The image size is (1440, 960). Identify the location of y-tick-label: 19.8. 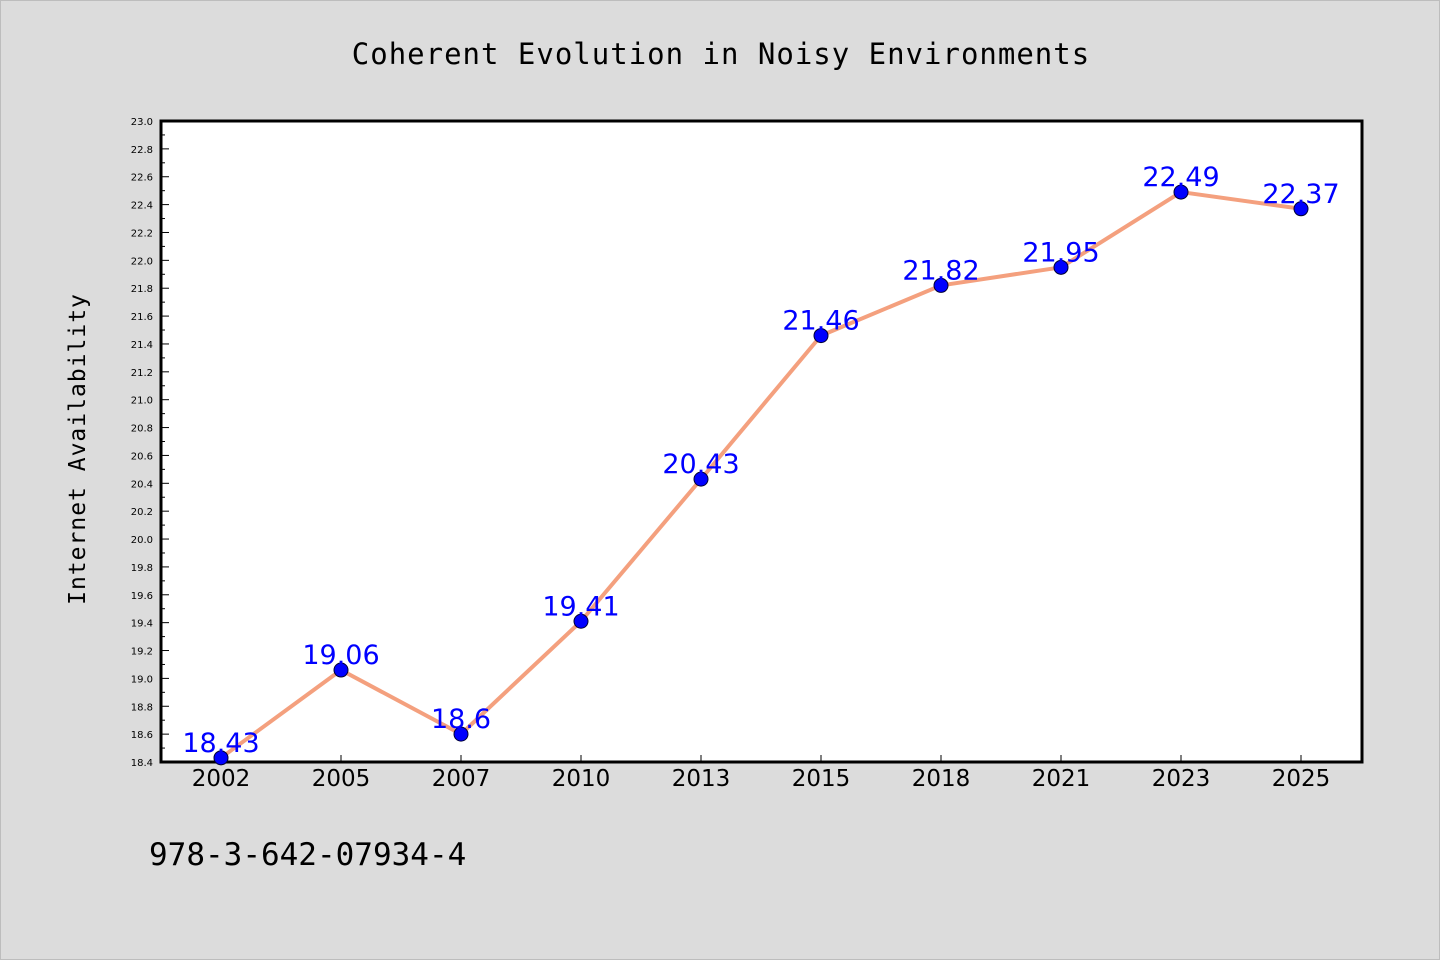
(142, 568).